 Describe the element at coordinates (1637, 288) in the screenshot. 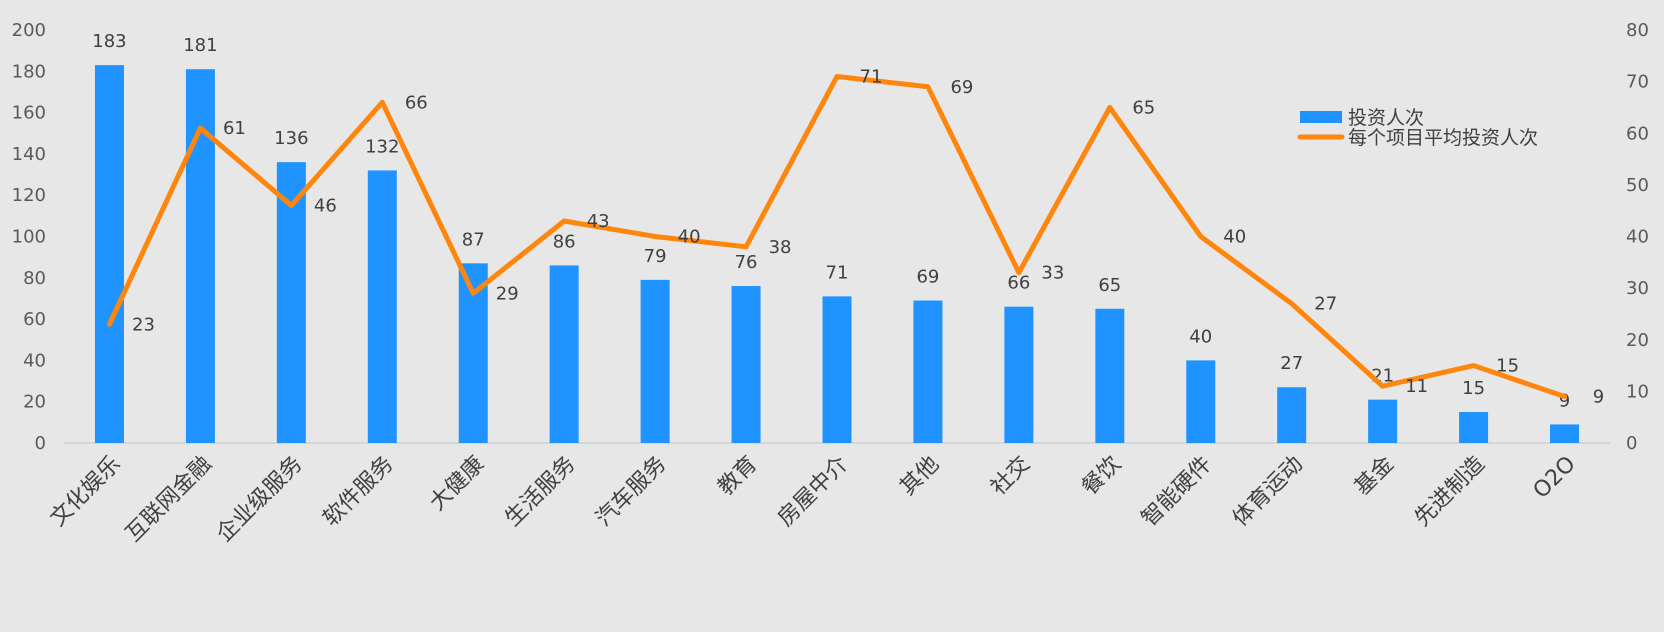

I see `y2-tick-label: 30` at that location.